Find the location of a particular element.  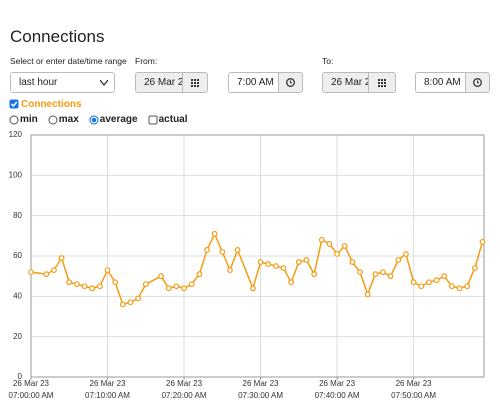

series-toggle: Connections is located at coordinates (45, 104).